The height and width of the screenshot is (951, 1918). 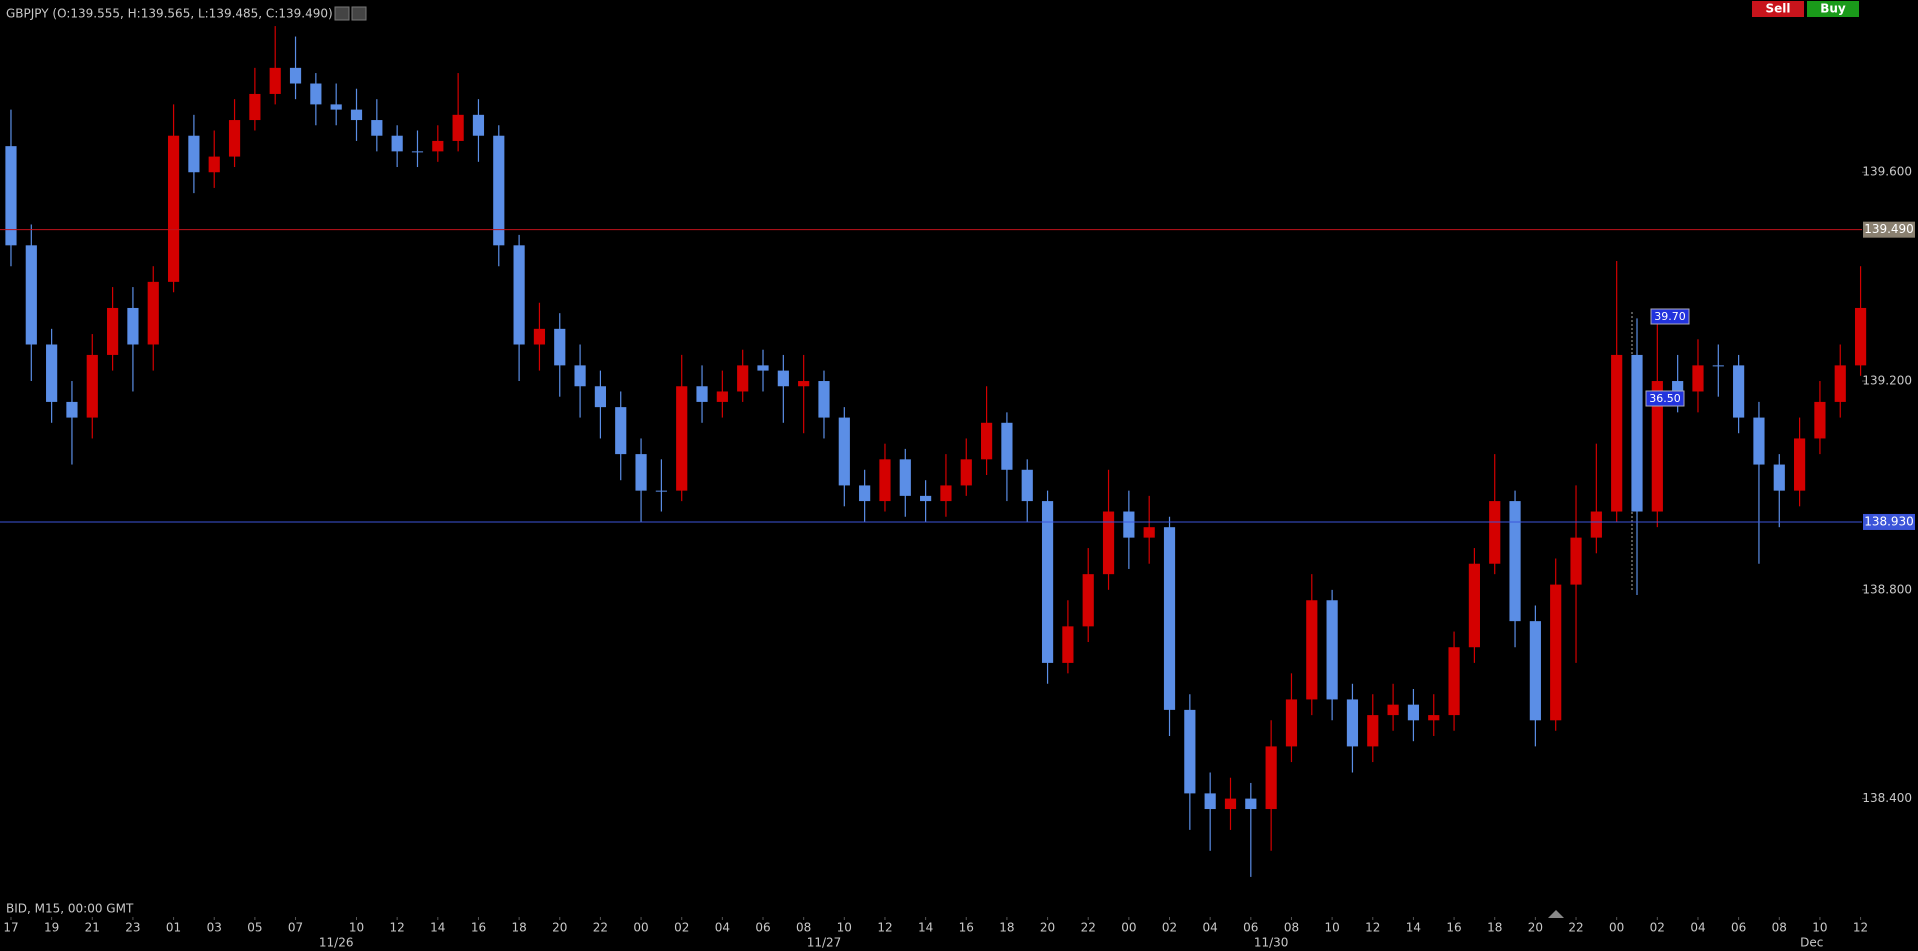 I want to click on buy-button, so click(x=1833, y=9).